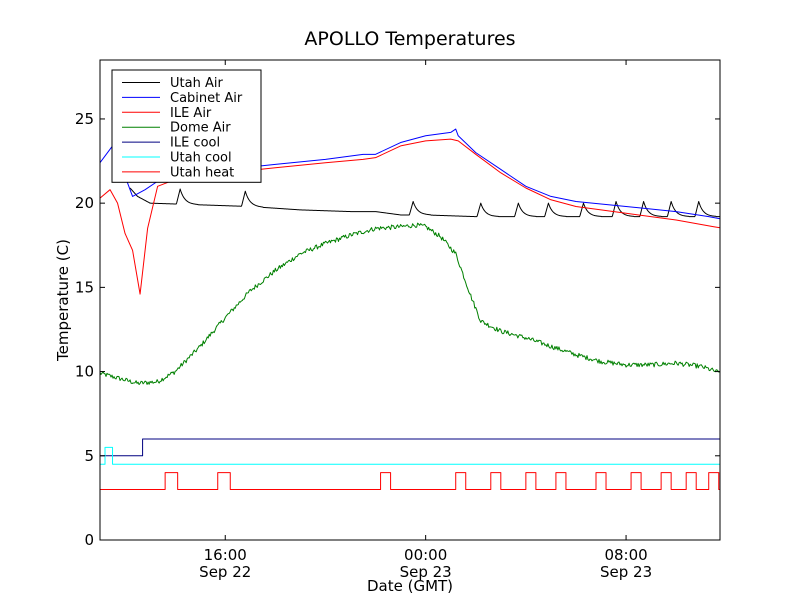 The height and width of the screenshot is (600, 800). I want to click on y-tick-label: 0, so click(89, 540).